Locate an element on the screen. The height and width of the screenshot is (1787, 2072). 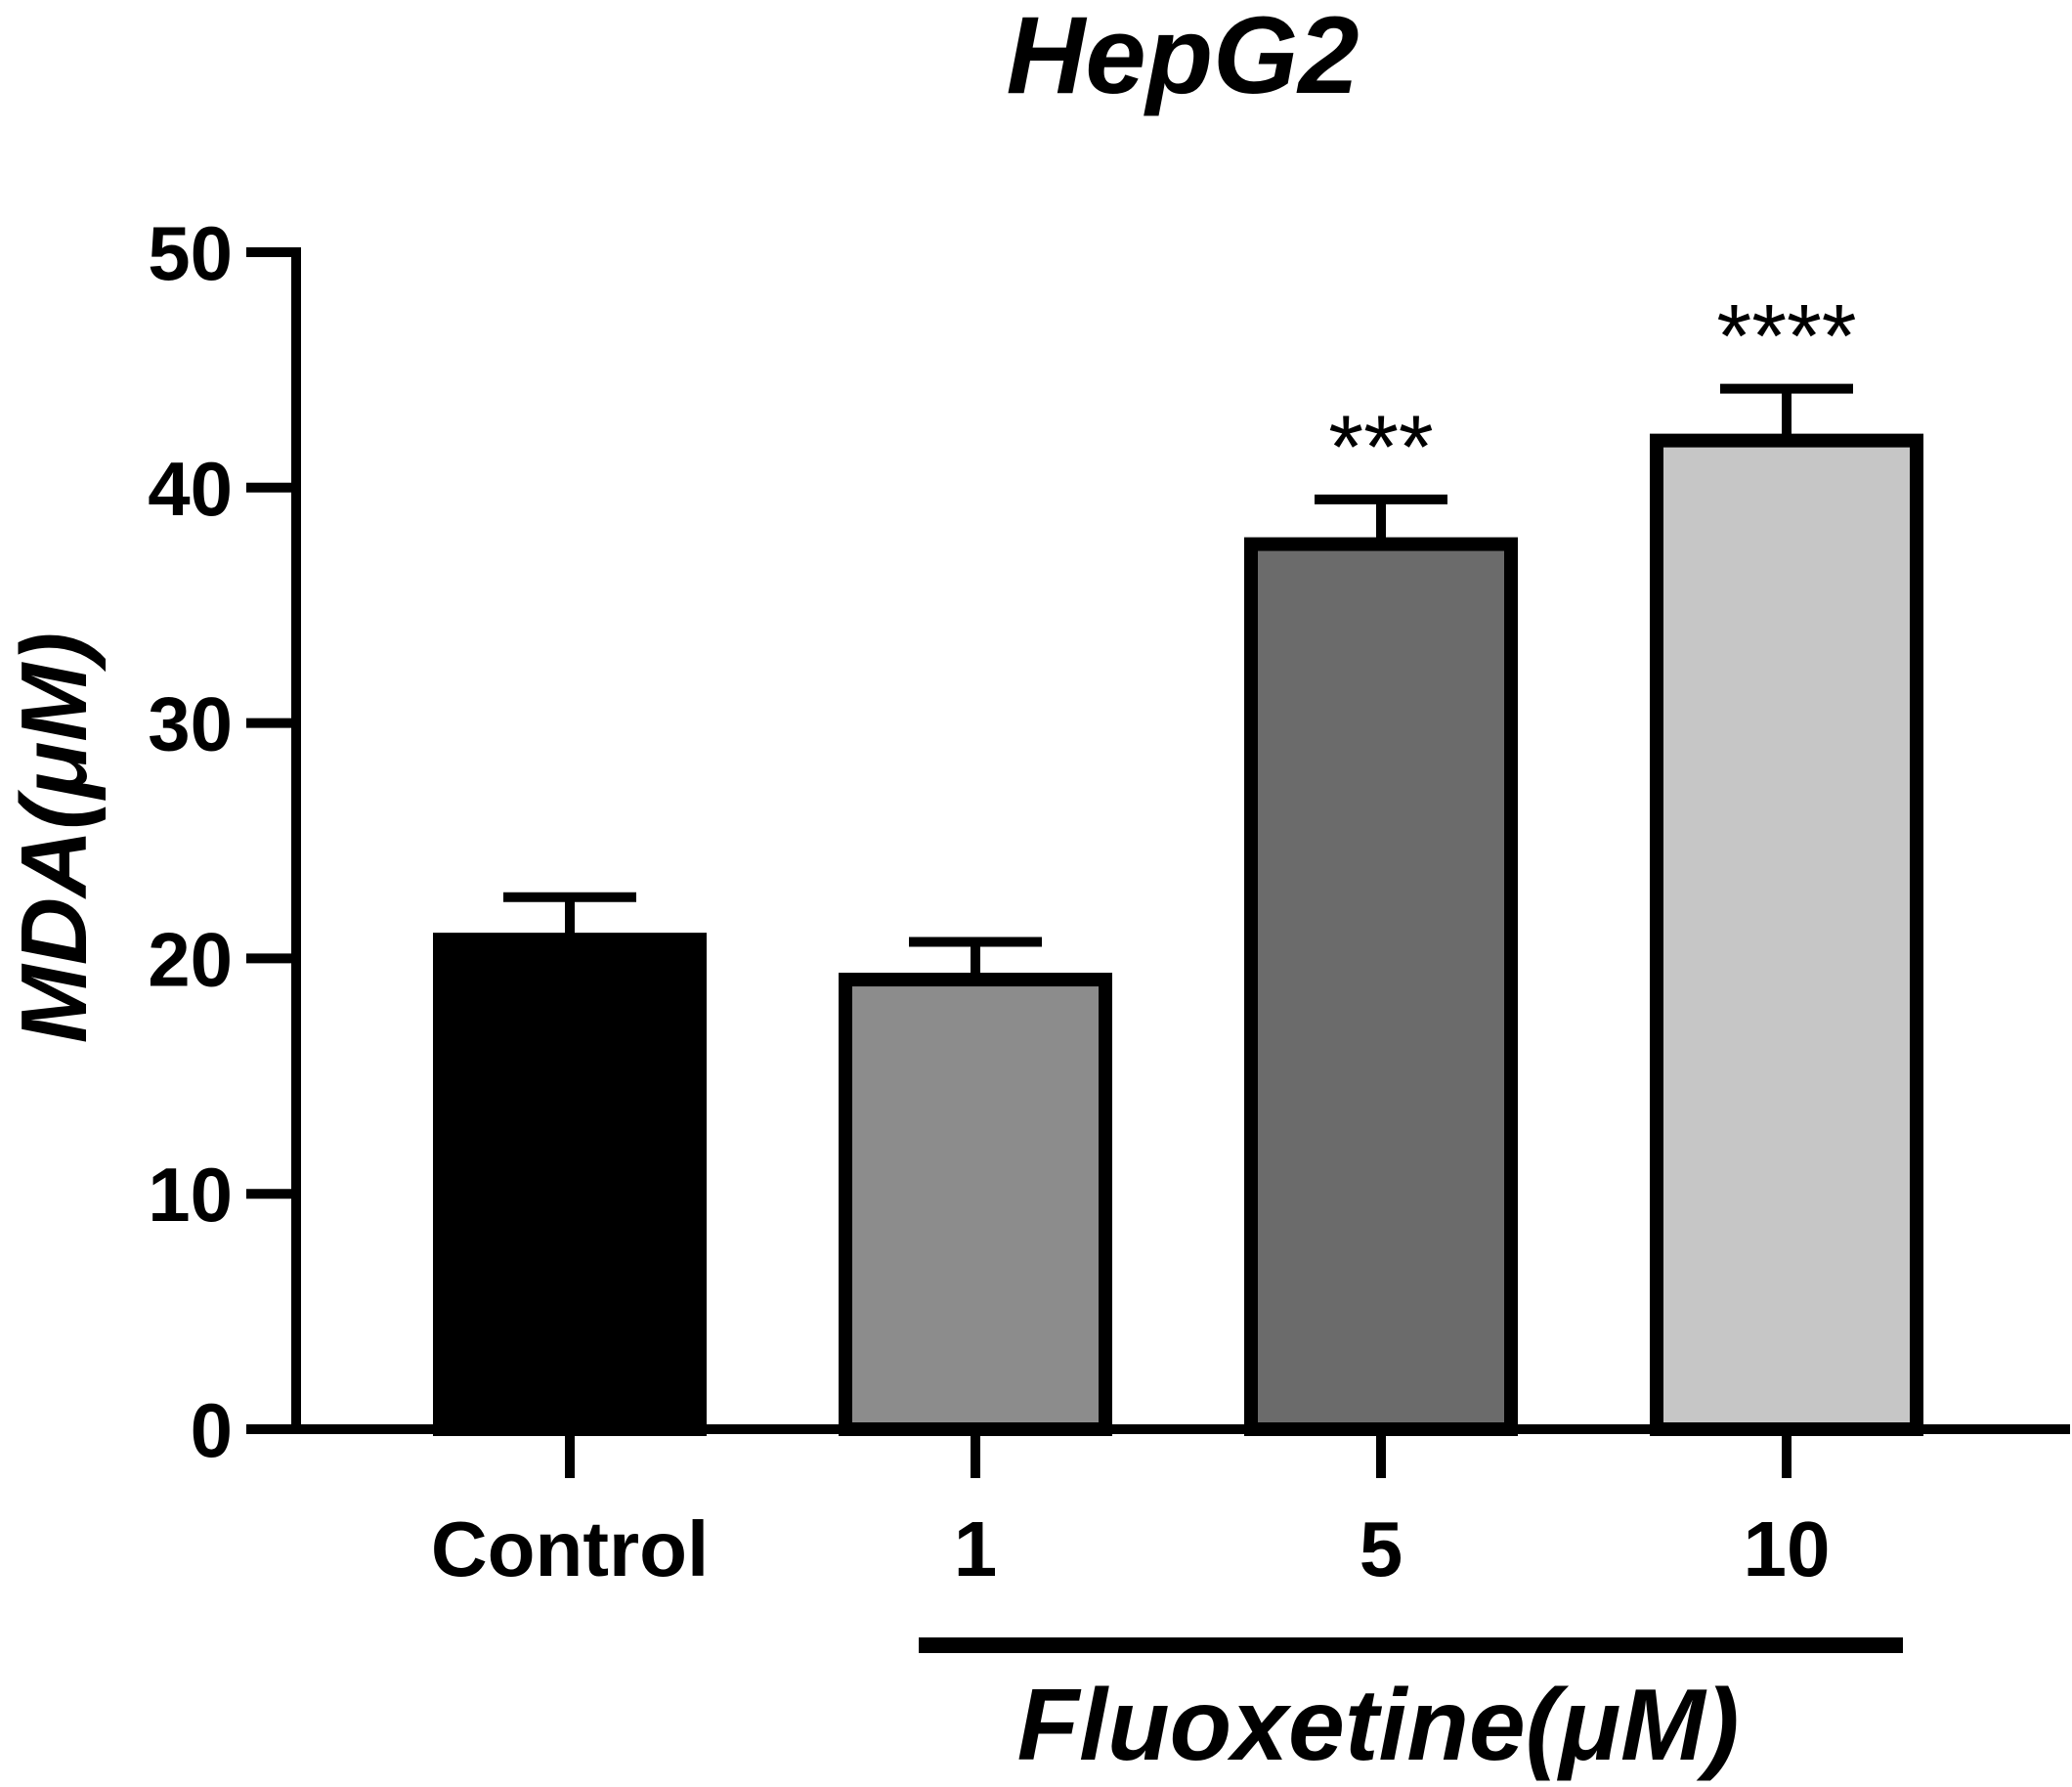
x-ticks-group: Control 1 5 10 is located at coordinates (1131, 1510).